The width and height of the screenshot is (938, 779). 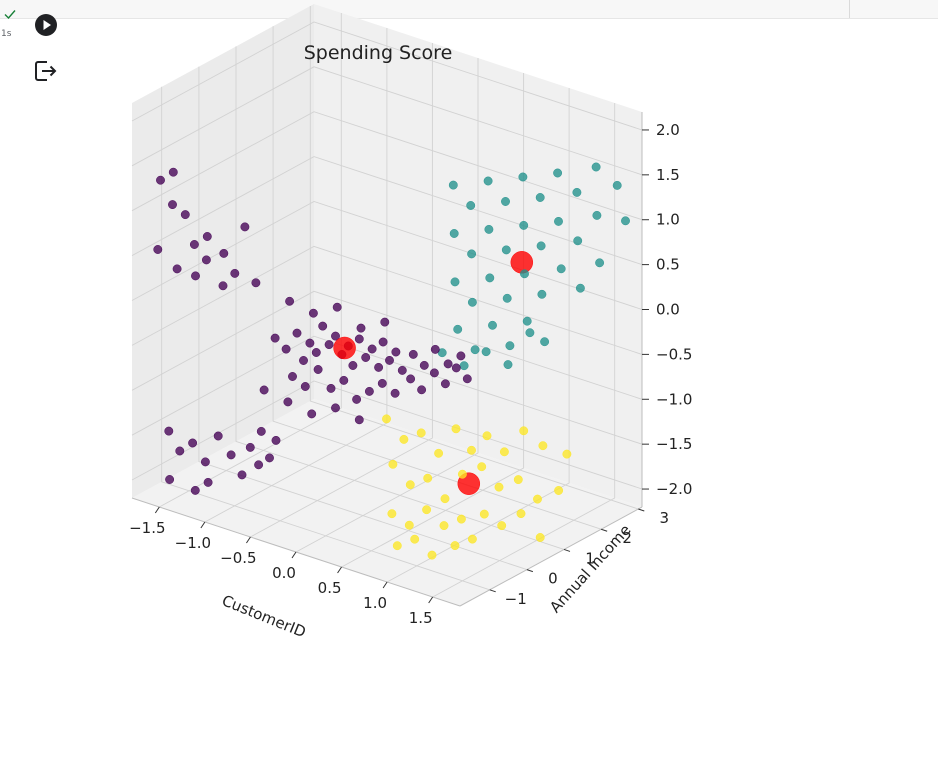 What do you see at coordinates (668, 310) in the screenshot?
I see `z-tick-label: 0.0` at bounding box center [668, 310].